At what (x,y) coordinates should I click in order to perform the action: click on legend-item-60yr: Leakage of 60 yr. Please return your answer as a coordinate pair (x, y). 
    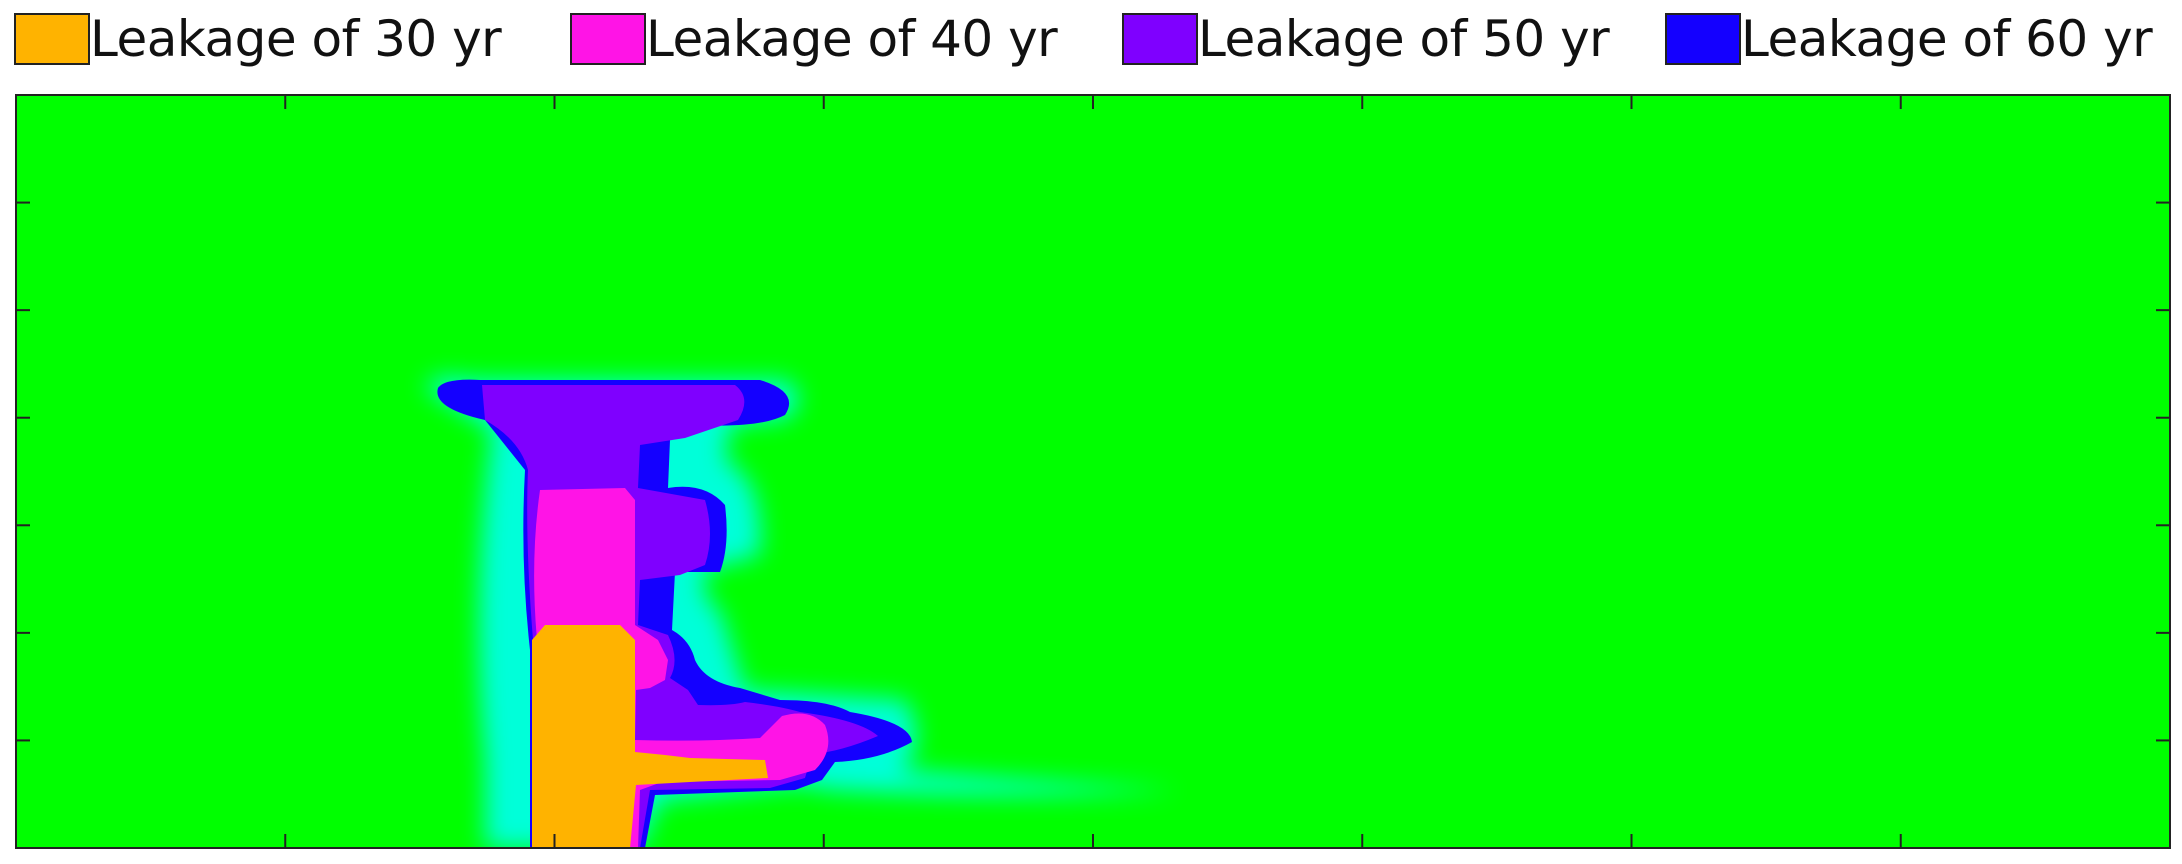
    Looking at the image, I should click on (1909, 39).